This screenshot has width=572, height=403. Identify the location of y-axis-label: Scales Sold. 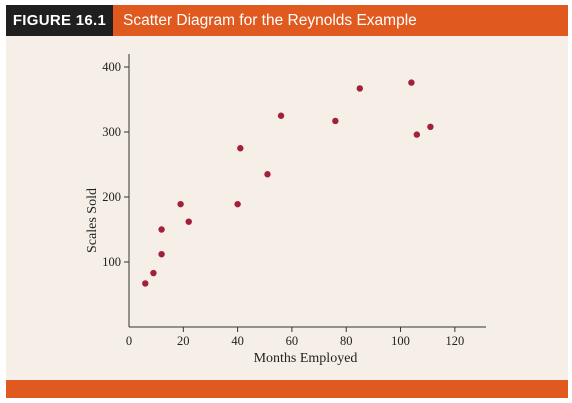
(92, 220).